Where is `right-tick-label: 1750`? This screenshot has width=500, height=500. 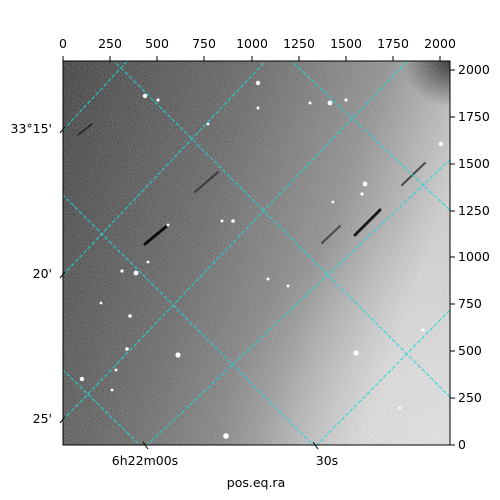 right-tick-label: 1750 is located at coordinates (474, 116).